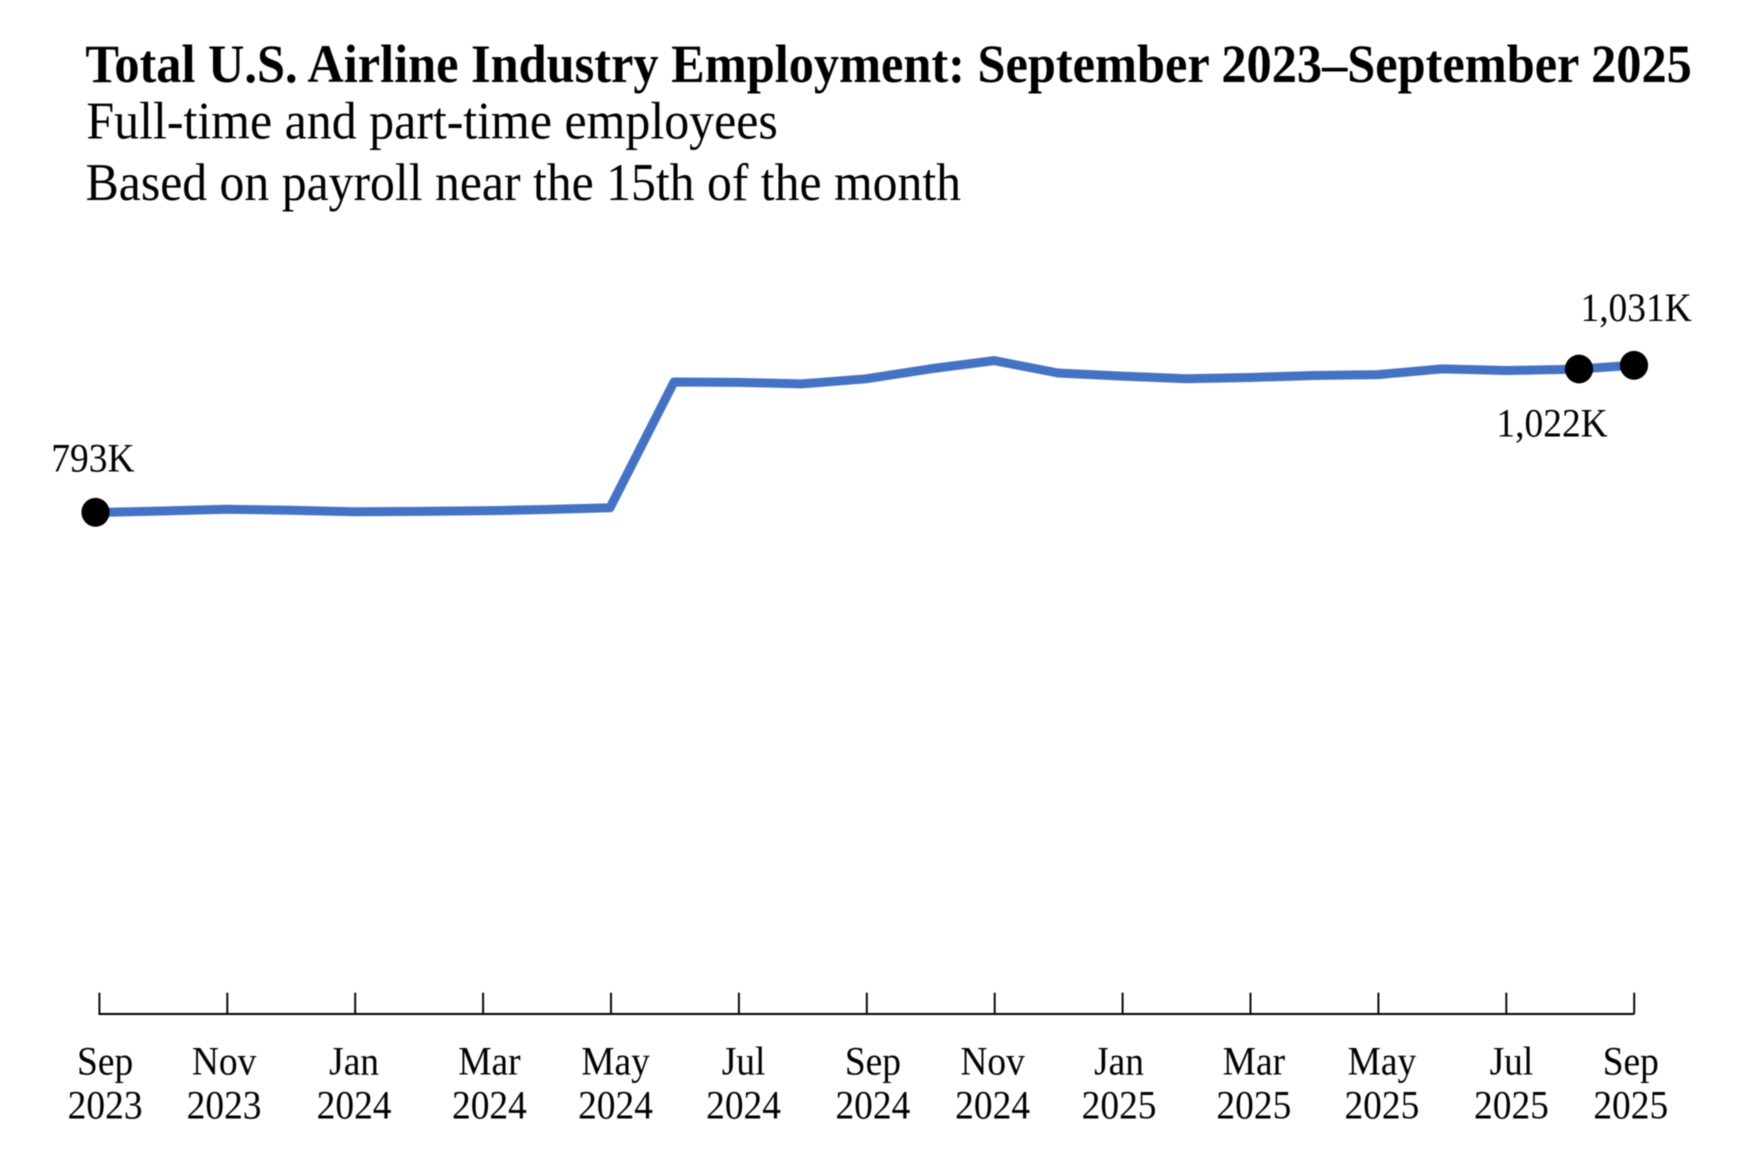 This screenshot has width=1737, height=1159. I want to click on svg-text:Full-time and part-time employ: Full-time and part-time employees, so click(431, 121).